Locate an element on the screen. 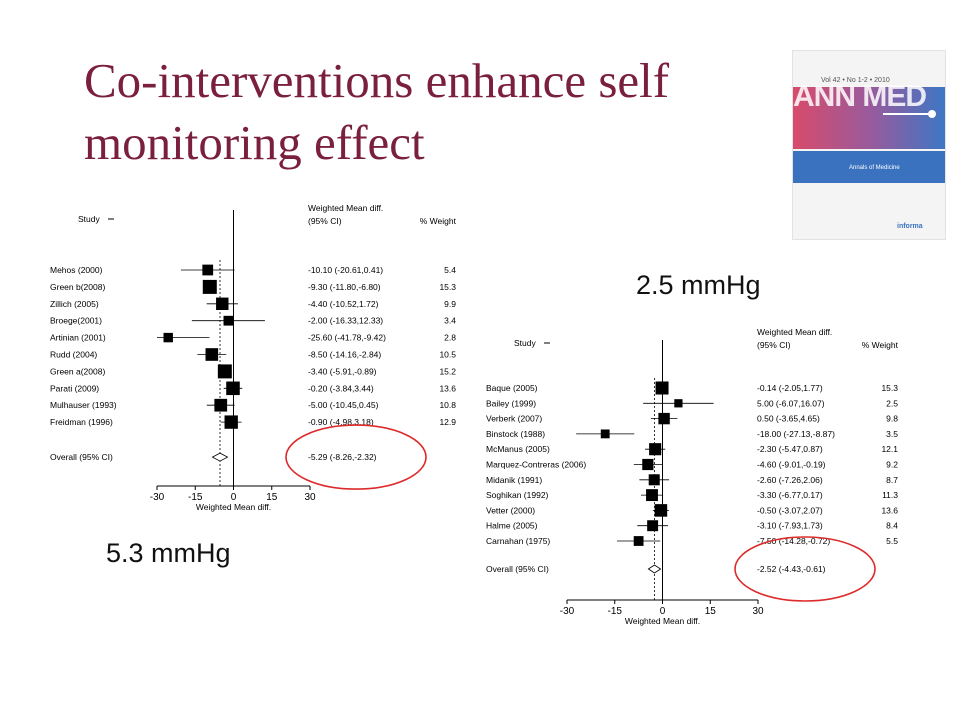 This screenshot has width=960, height=720. journal-logo: ANN MED is located at coordinates (860, 96).